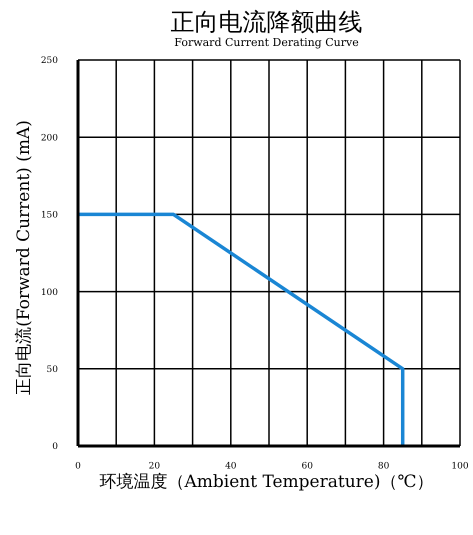  What do you see at coordinates (460, 466) in the screenshot?
I see `x-tick-label: 100` at bounding box center [460, 466].